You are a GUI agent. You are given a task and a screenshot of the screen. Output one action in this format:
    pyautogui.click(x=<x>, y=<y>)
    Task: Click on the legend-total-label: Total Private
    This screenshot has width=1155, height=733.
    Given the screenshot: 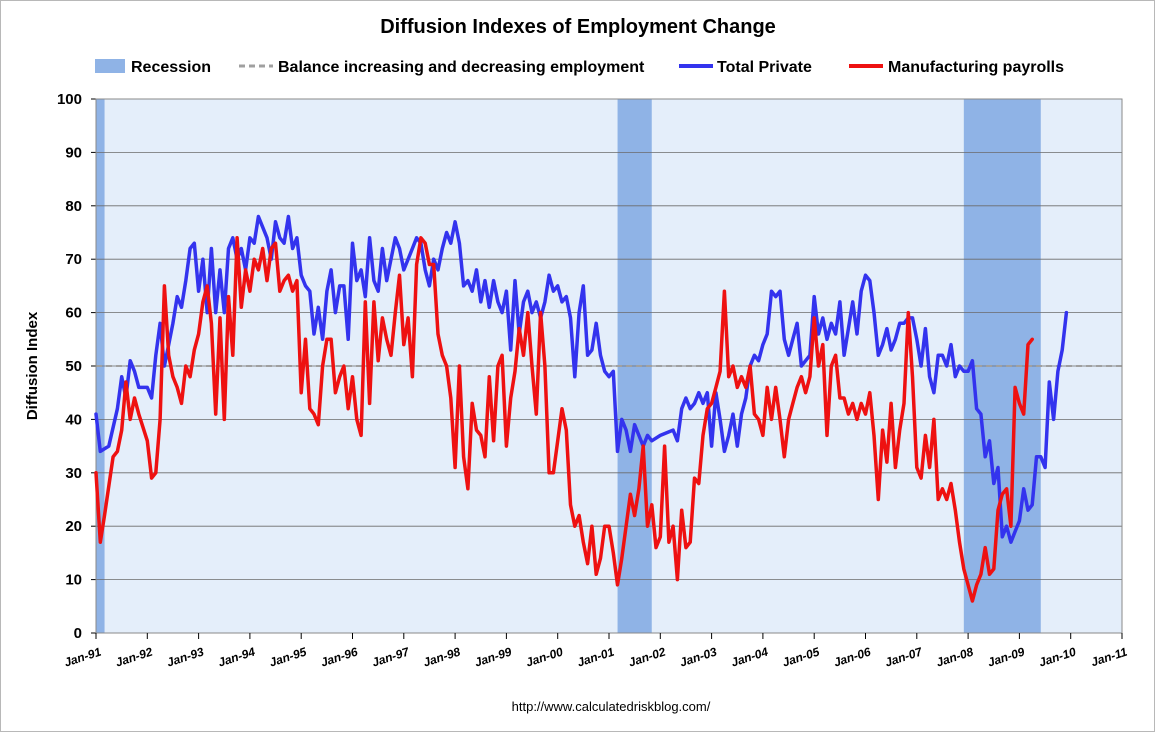 What is the action you would take?
    pyautogui.click(x=764, y=67)
    